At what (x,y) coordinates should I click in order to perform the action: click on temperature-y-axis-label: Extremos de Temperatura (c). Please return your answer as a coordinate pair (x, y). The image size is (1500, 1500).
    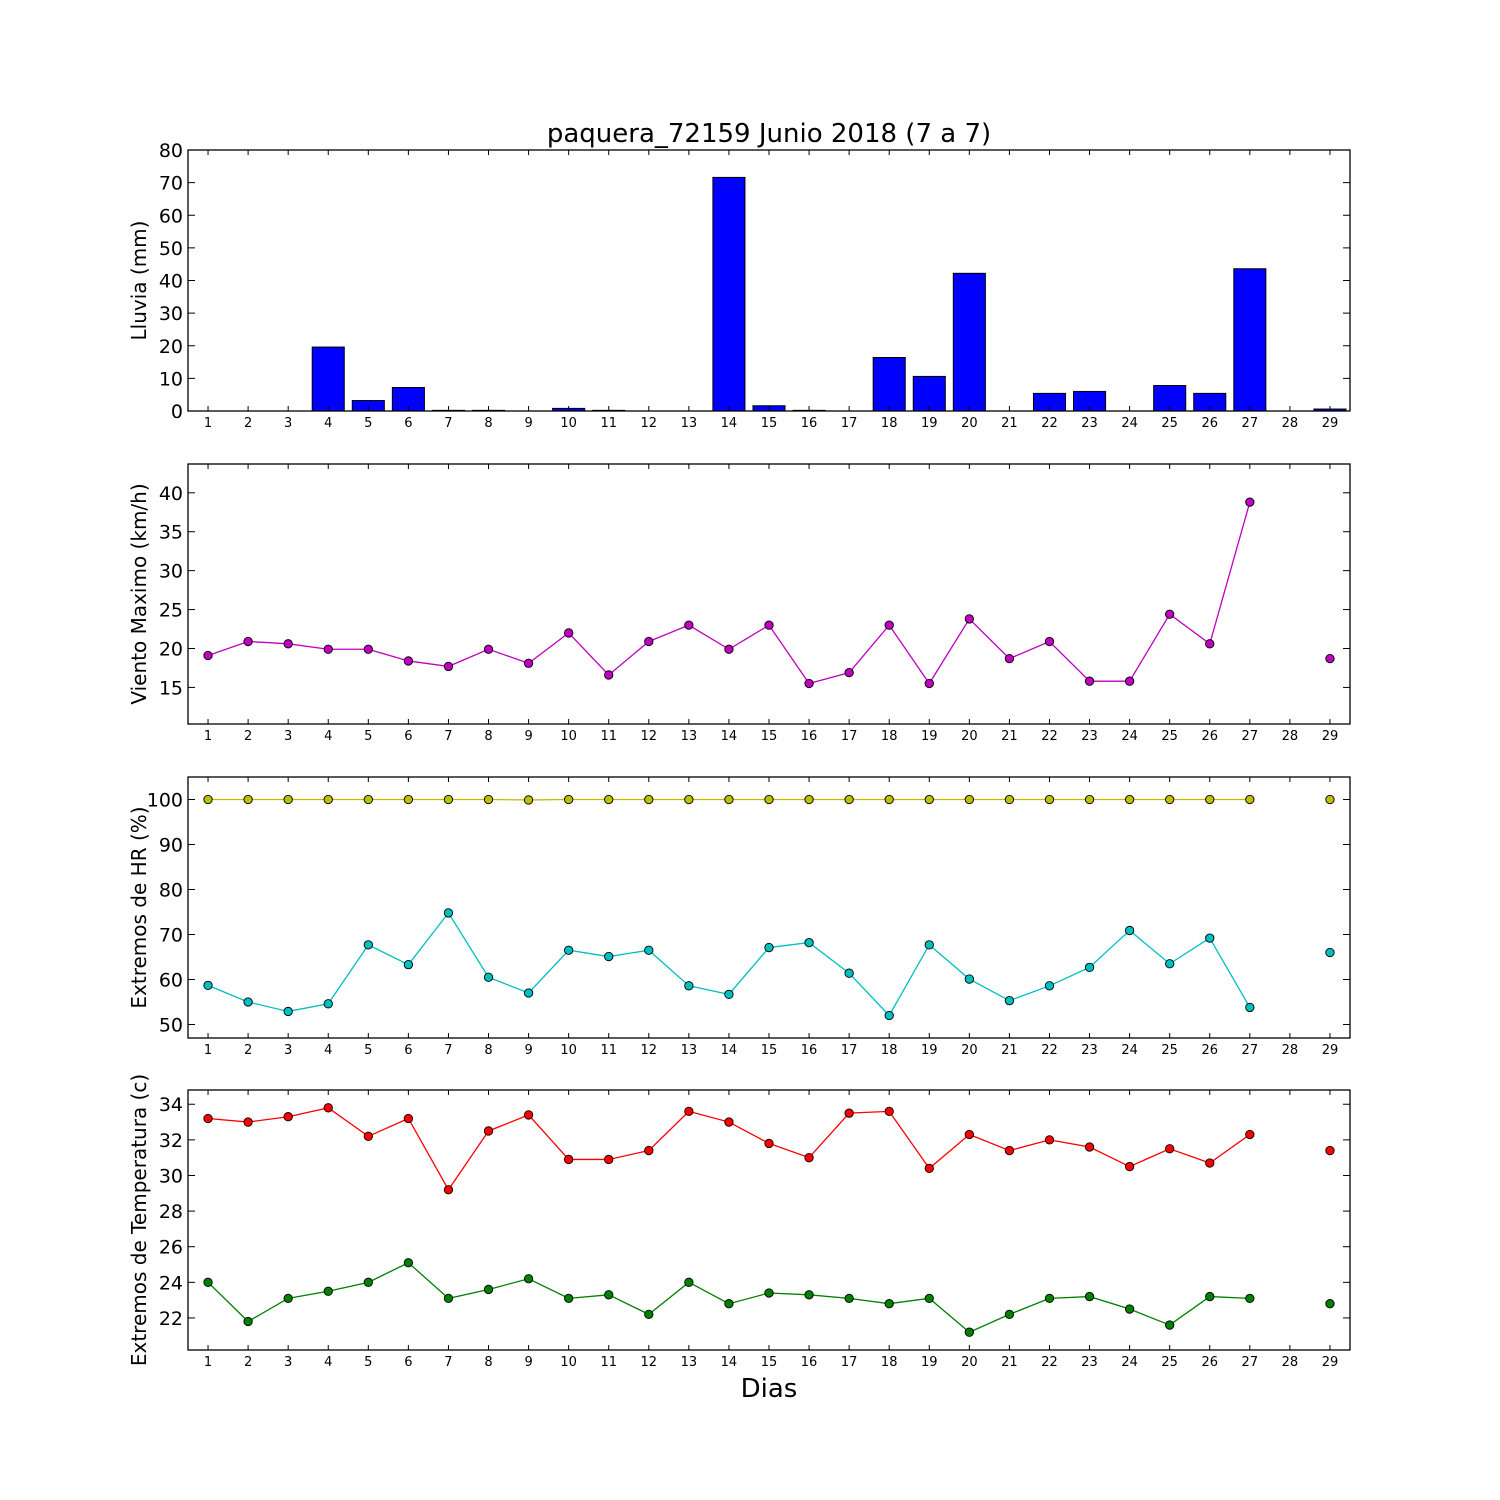
    Looking at the image, I should click on (139, 1220).